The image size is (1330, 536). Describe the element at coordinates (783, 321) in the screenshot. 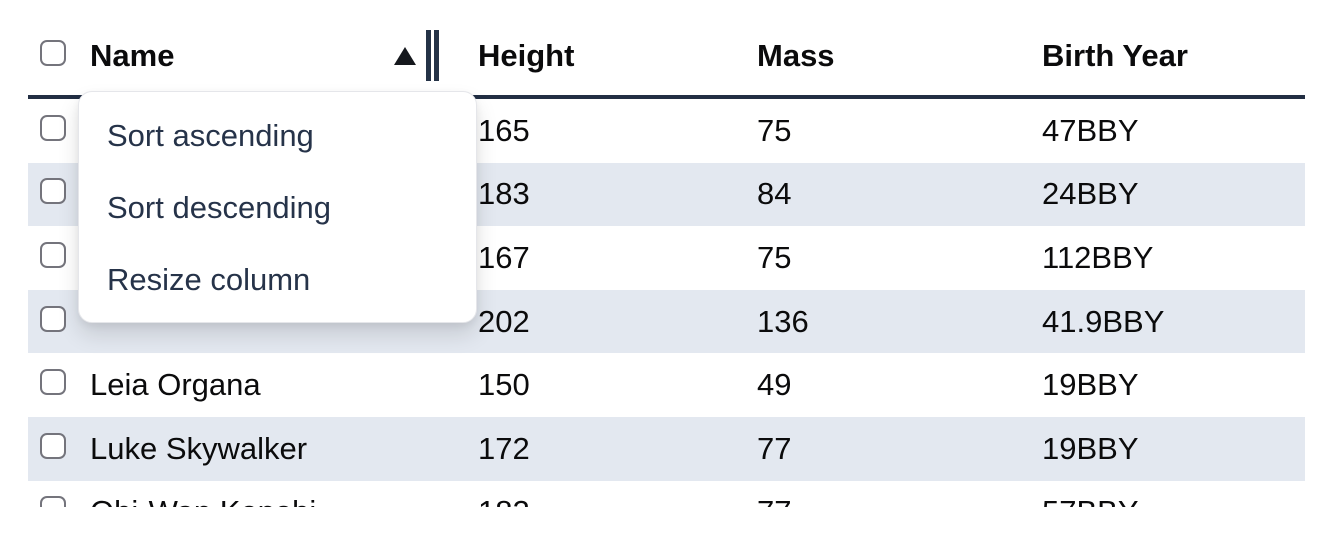

I see `cell-mass: 136` at that location.